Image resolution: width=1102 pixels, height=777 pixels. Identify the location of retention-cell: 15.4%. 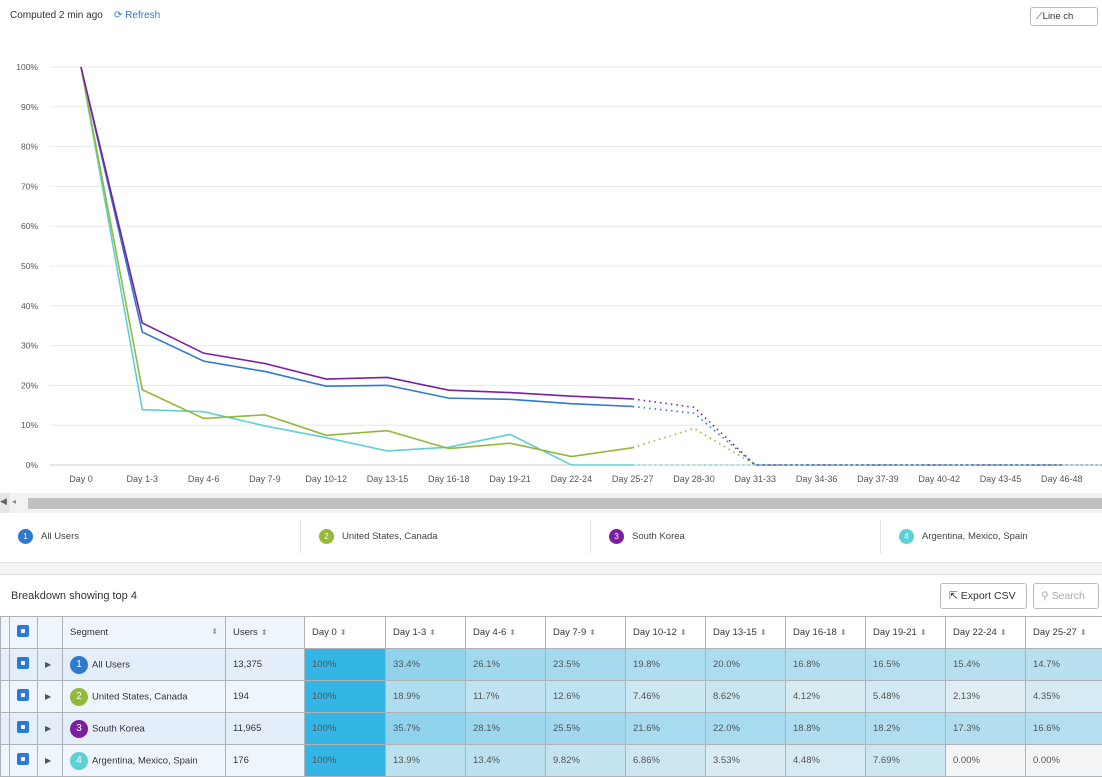
(986, 665).